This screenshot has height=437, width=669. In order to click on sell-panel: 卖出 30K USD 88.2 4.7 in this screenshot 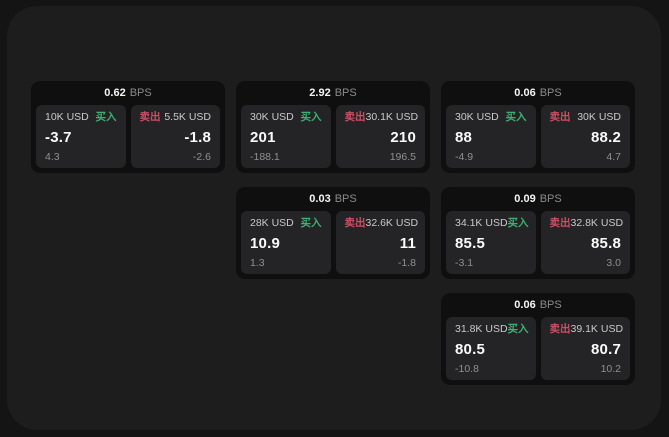, I will do `click(585, 136)`.